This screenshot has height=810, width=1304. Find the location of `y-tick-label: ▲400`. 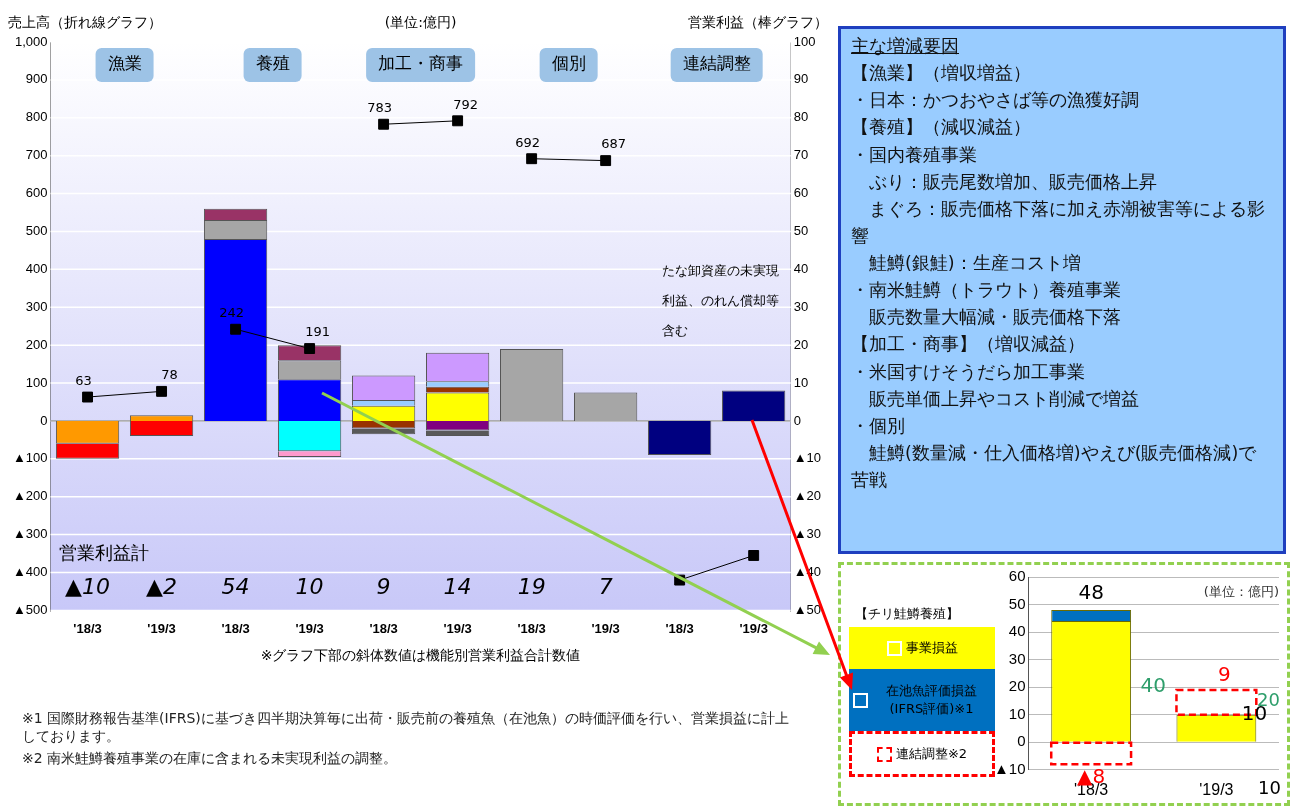

y-tick-label: ▲400 is located at coordinates (30, 572).